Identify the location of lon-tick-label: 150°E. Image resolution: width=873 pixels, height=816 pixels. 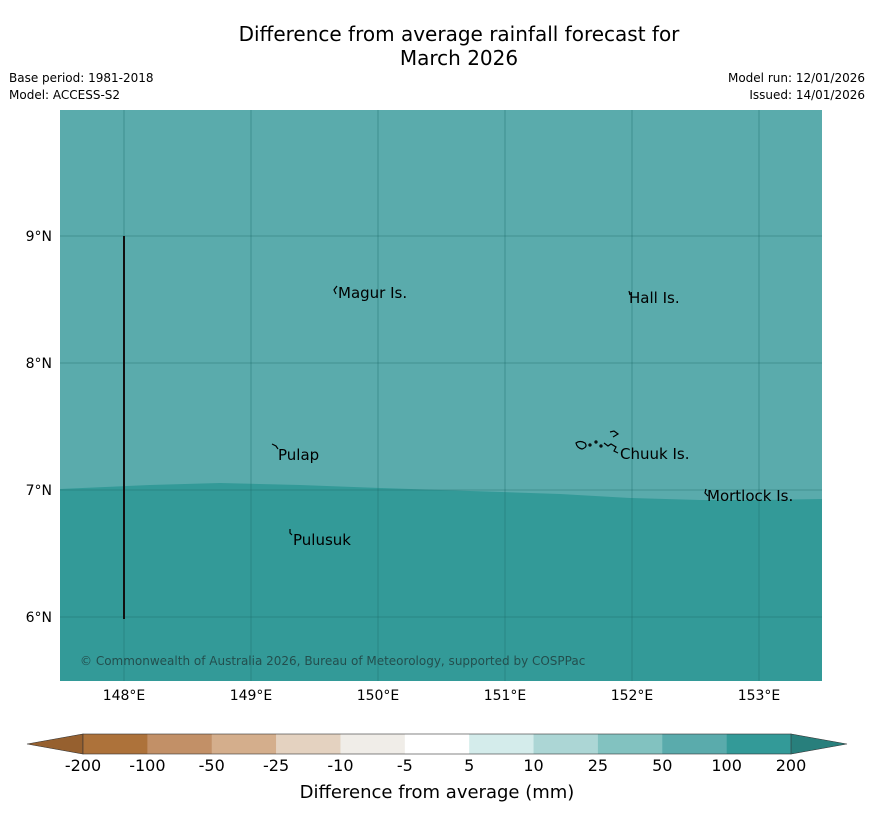
(378, 696).